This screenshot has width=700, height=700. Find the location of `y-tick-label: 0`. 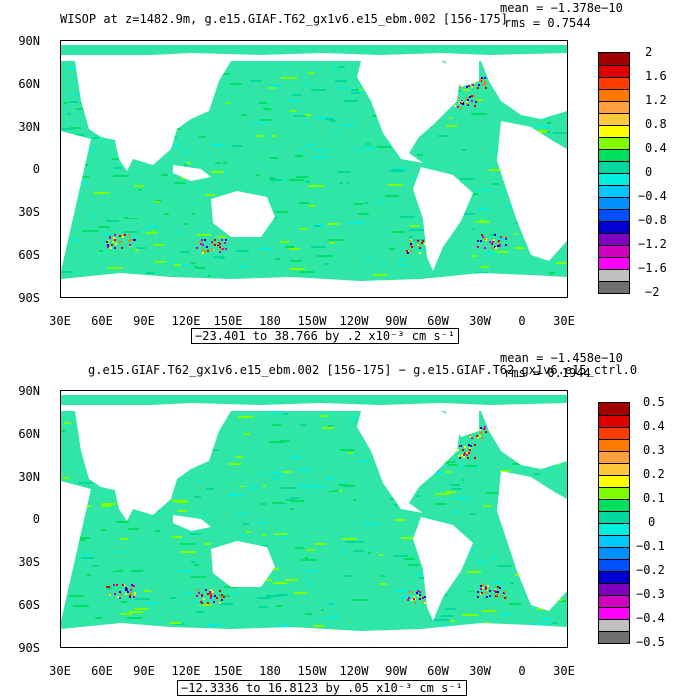

y-tick-label: 0 is located at coordinates (36, 519).